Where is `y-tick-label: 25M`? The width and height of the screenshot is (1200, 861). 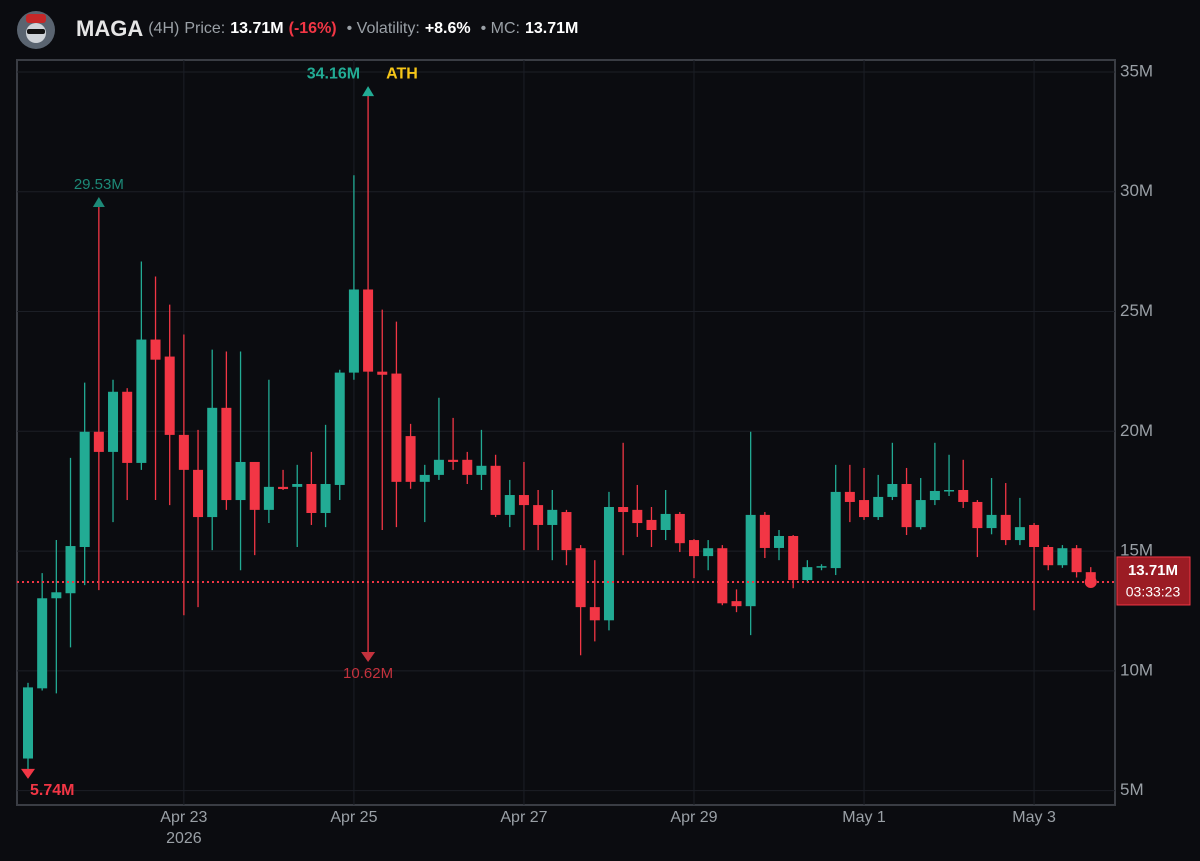
y-tick-label: 25M is located at coordinates (1136, 310).